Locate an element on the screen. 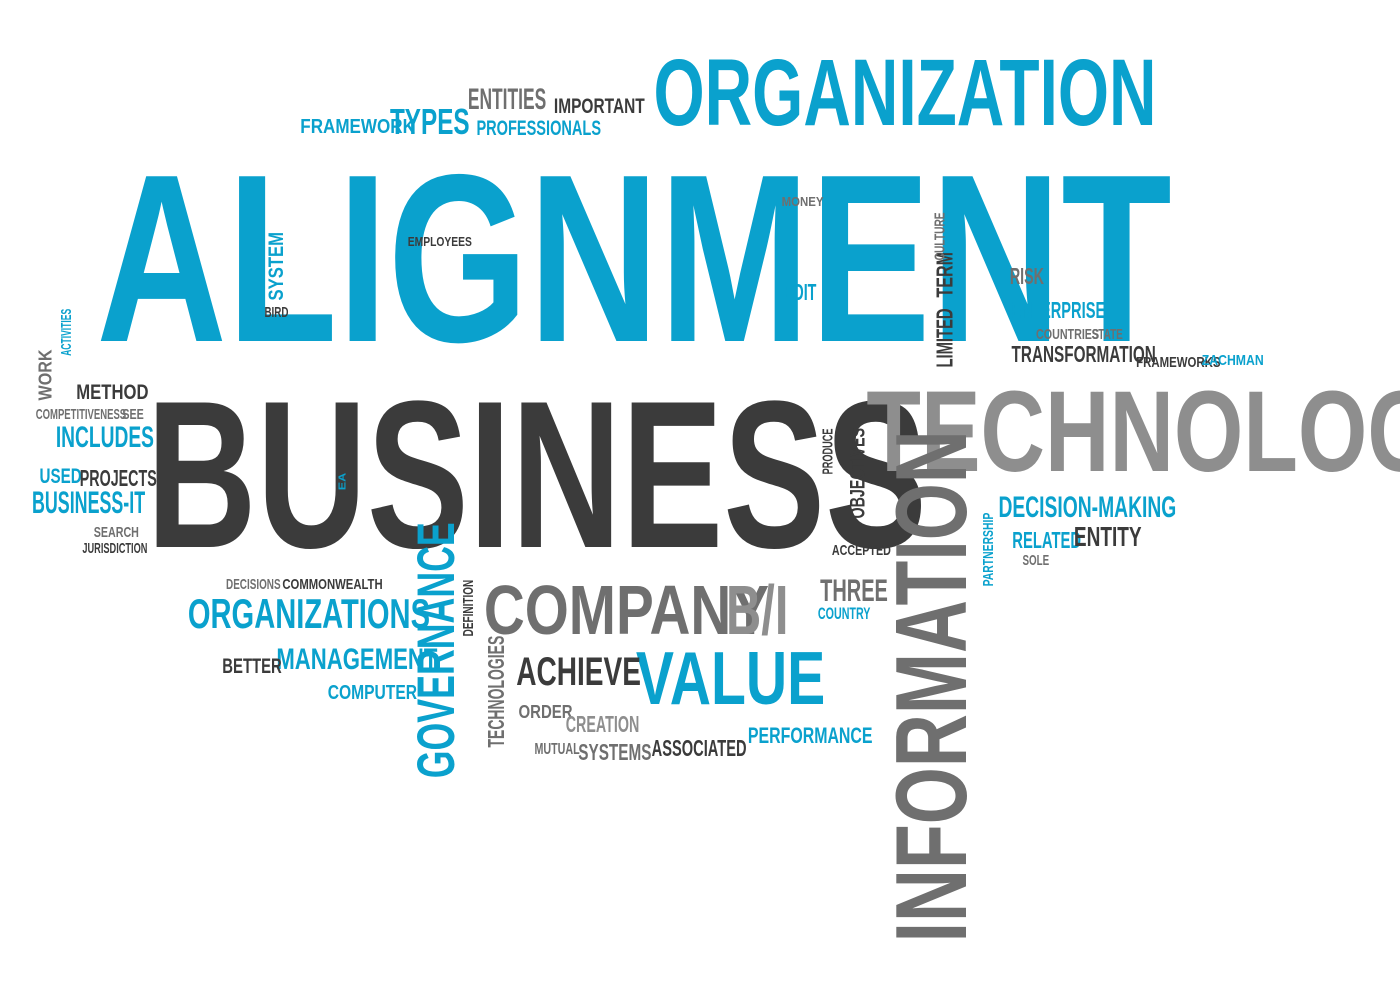 This screenshot has height=989, width=1400. word-types: TYPES is located at coordinates (429, 122).